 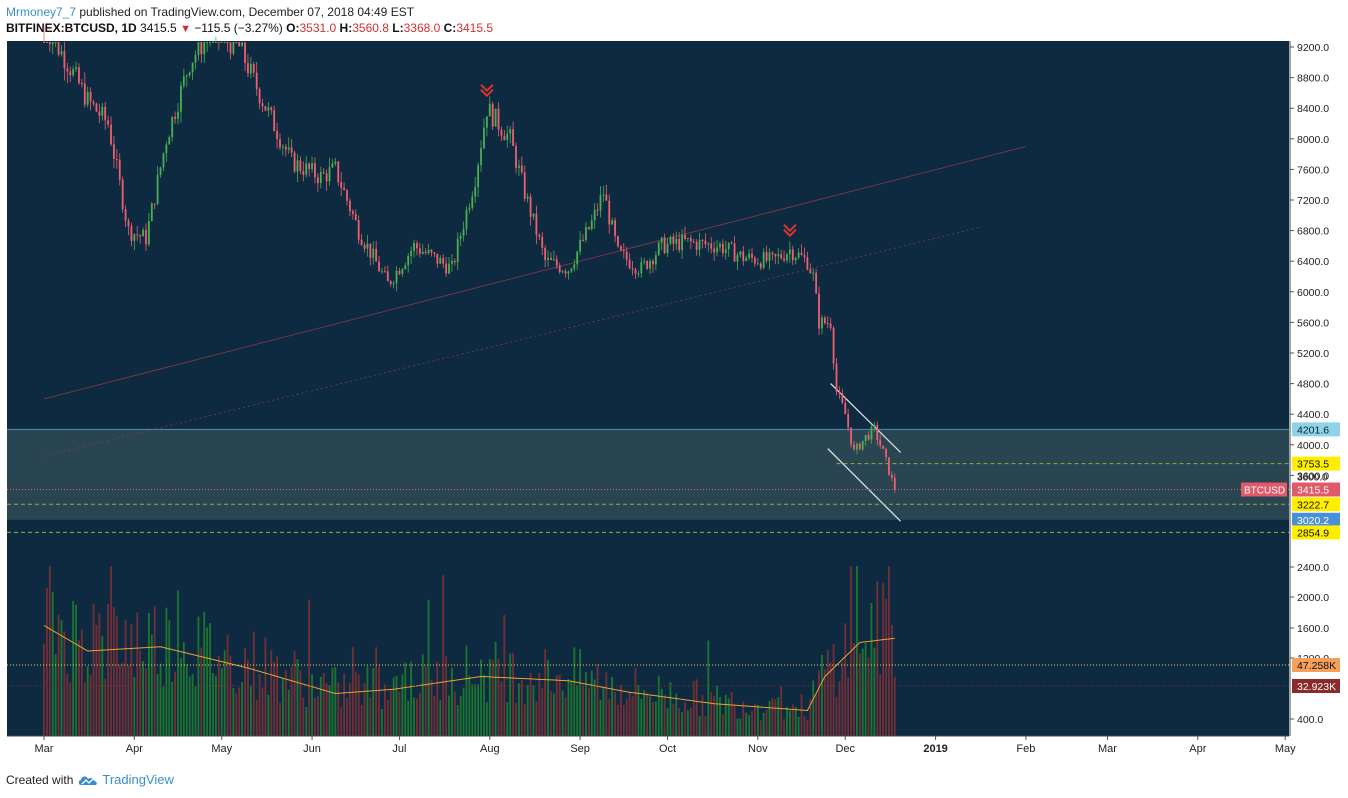 I want to click on author-link: Mrmoney7_7, so click(x=41, y=12).